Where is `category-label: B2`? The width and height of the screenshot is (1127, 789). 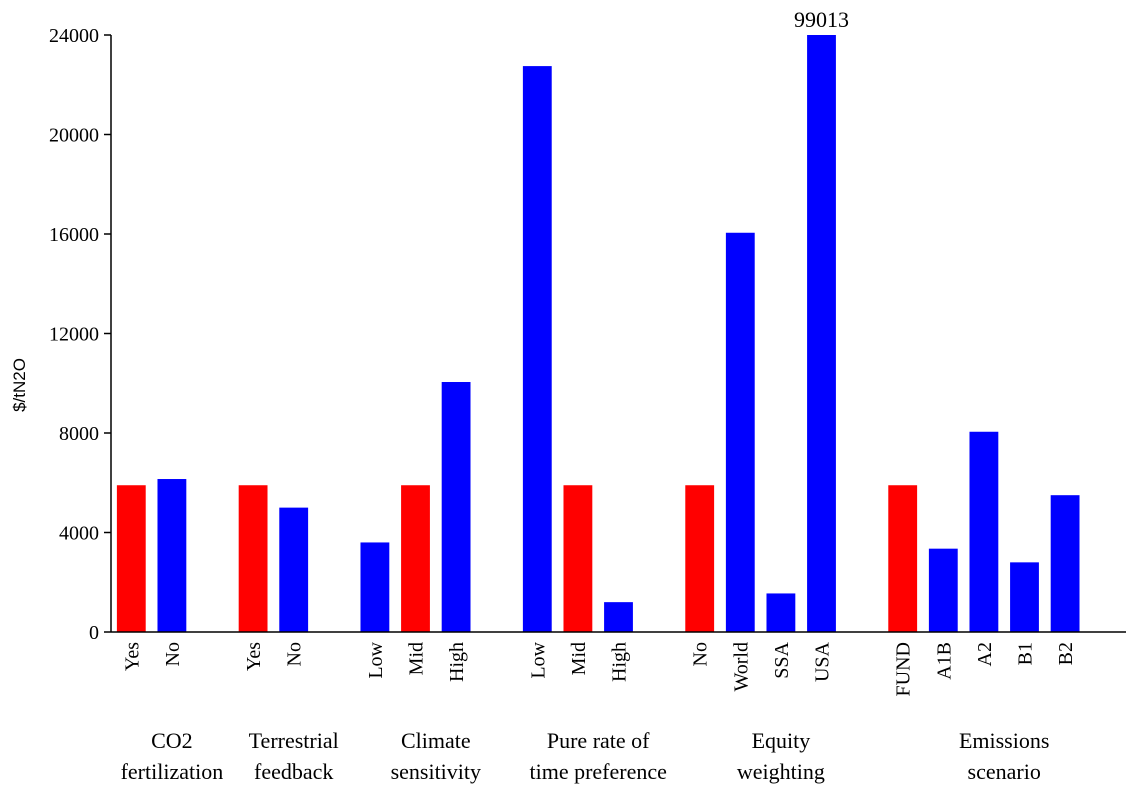
category-label: B2 is located at coordinates (1066, 653).